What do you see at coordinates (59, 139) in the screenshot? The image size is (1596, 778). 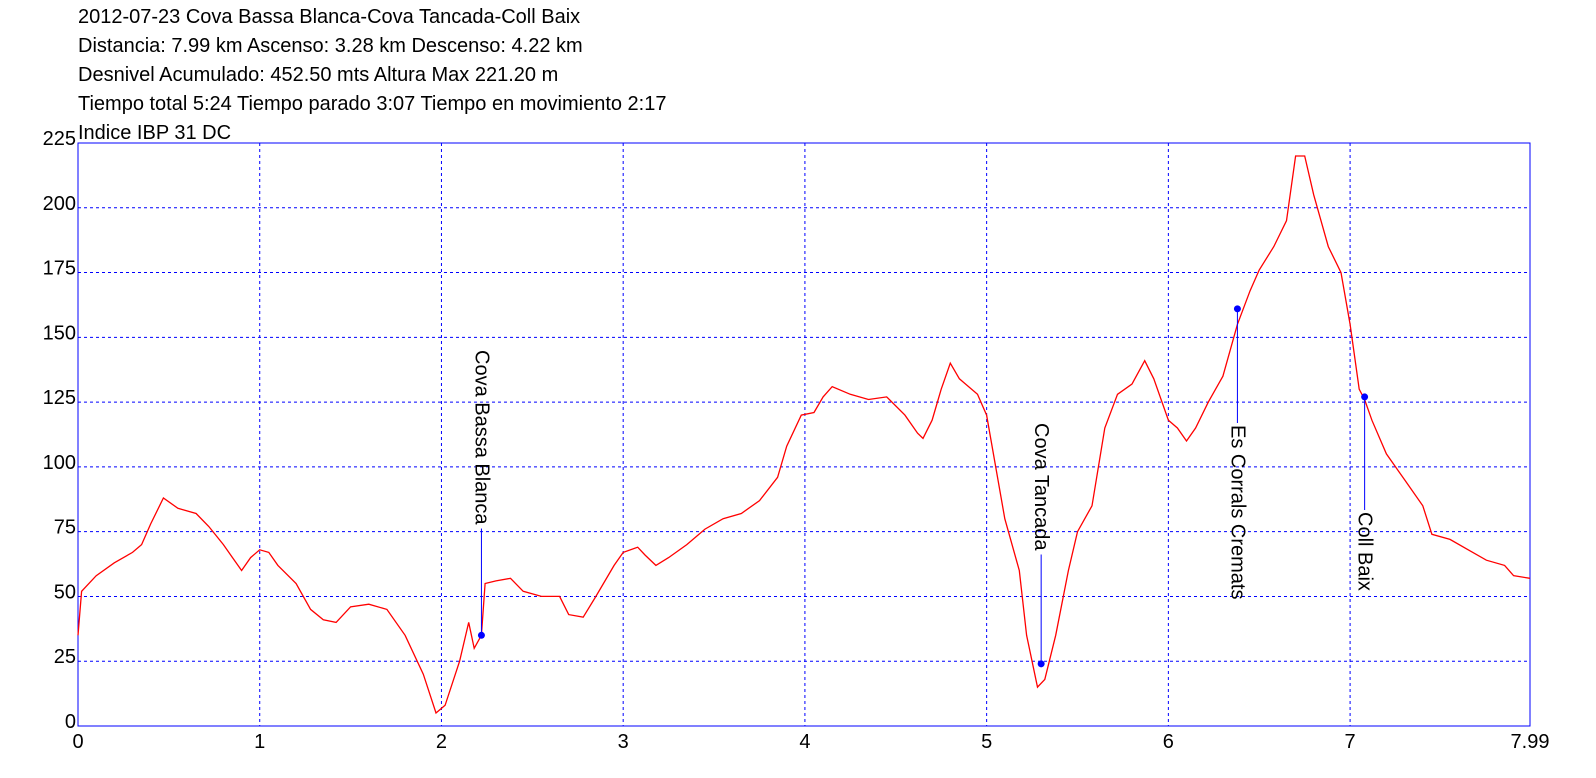 I see `y-tick-label: 225` at bounding box center [59, 139].